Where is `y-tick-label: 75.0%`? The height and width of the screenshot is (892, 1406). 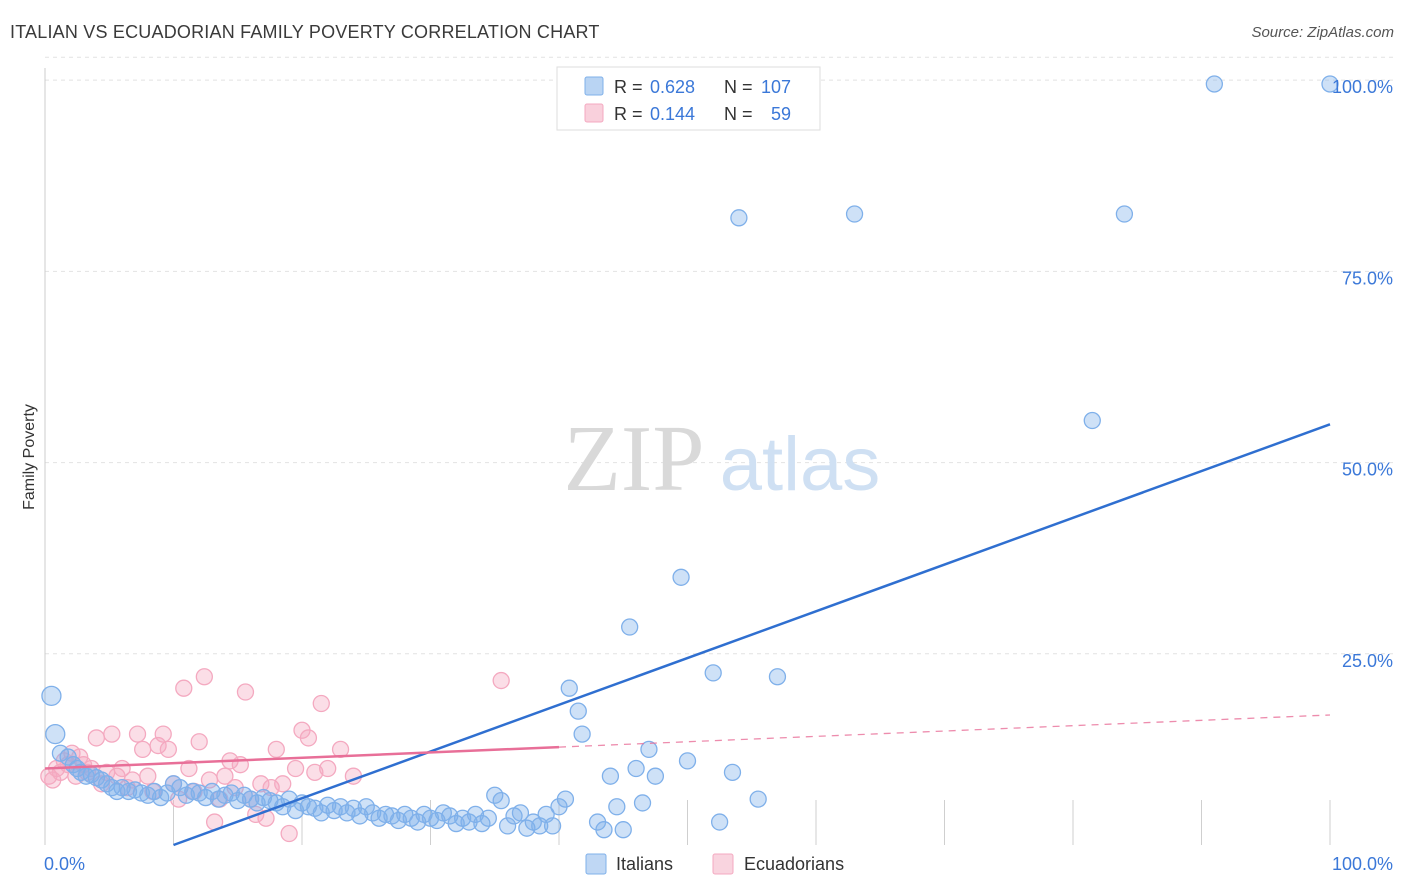
y-tick-label: 75.0% is located at coordinates (1367, 278).